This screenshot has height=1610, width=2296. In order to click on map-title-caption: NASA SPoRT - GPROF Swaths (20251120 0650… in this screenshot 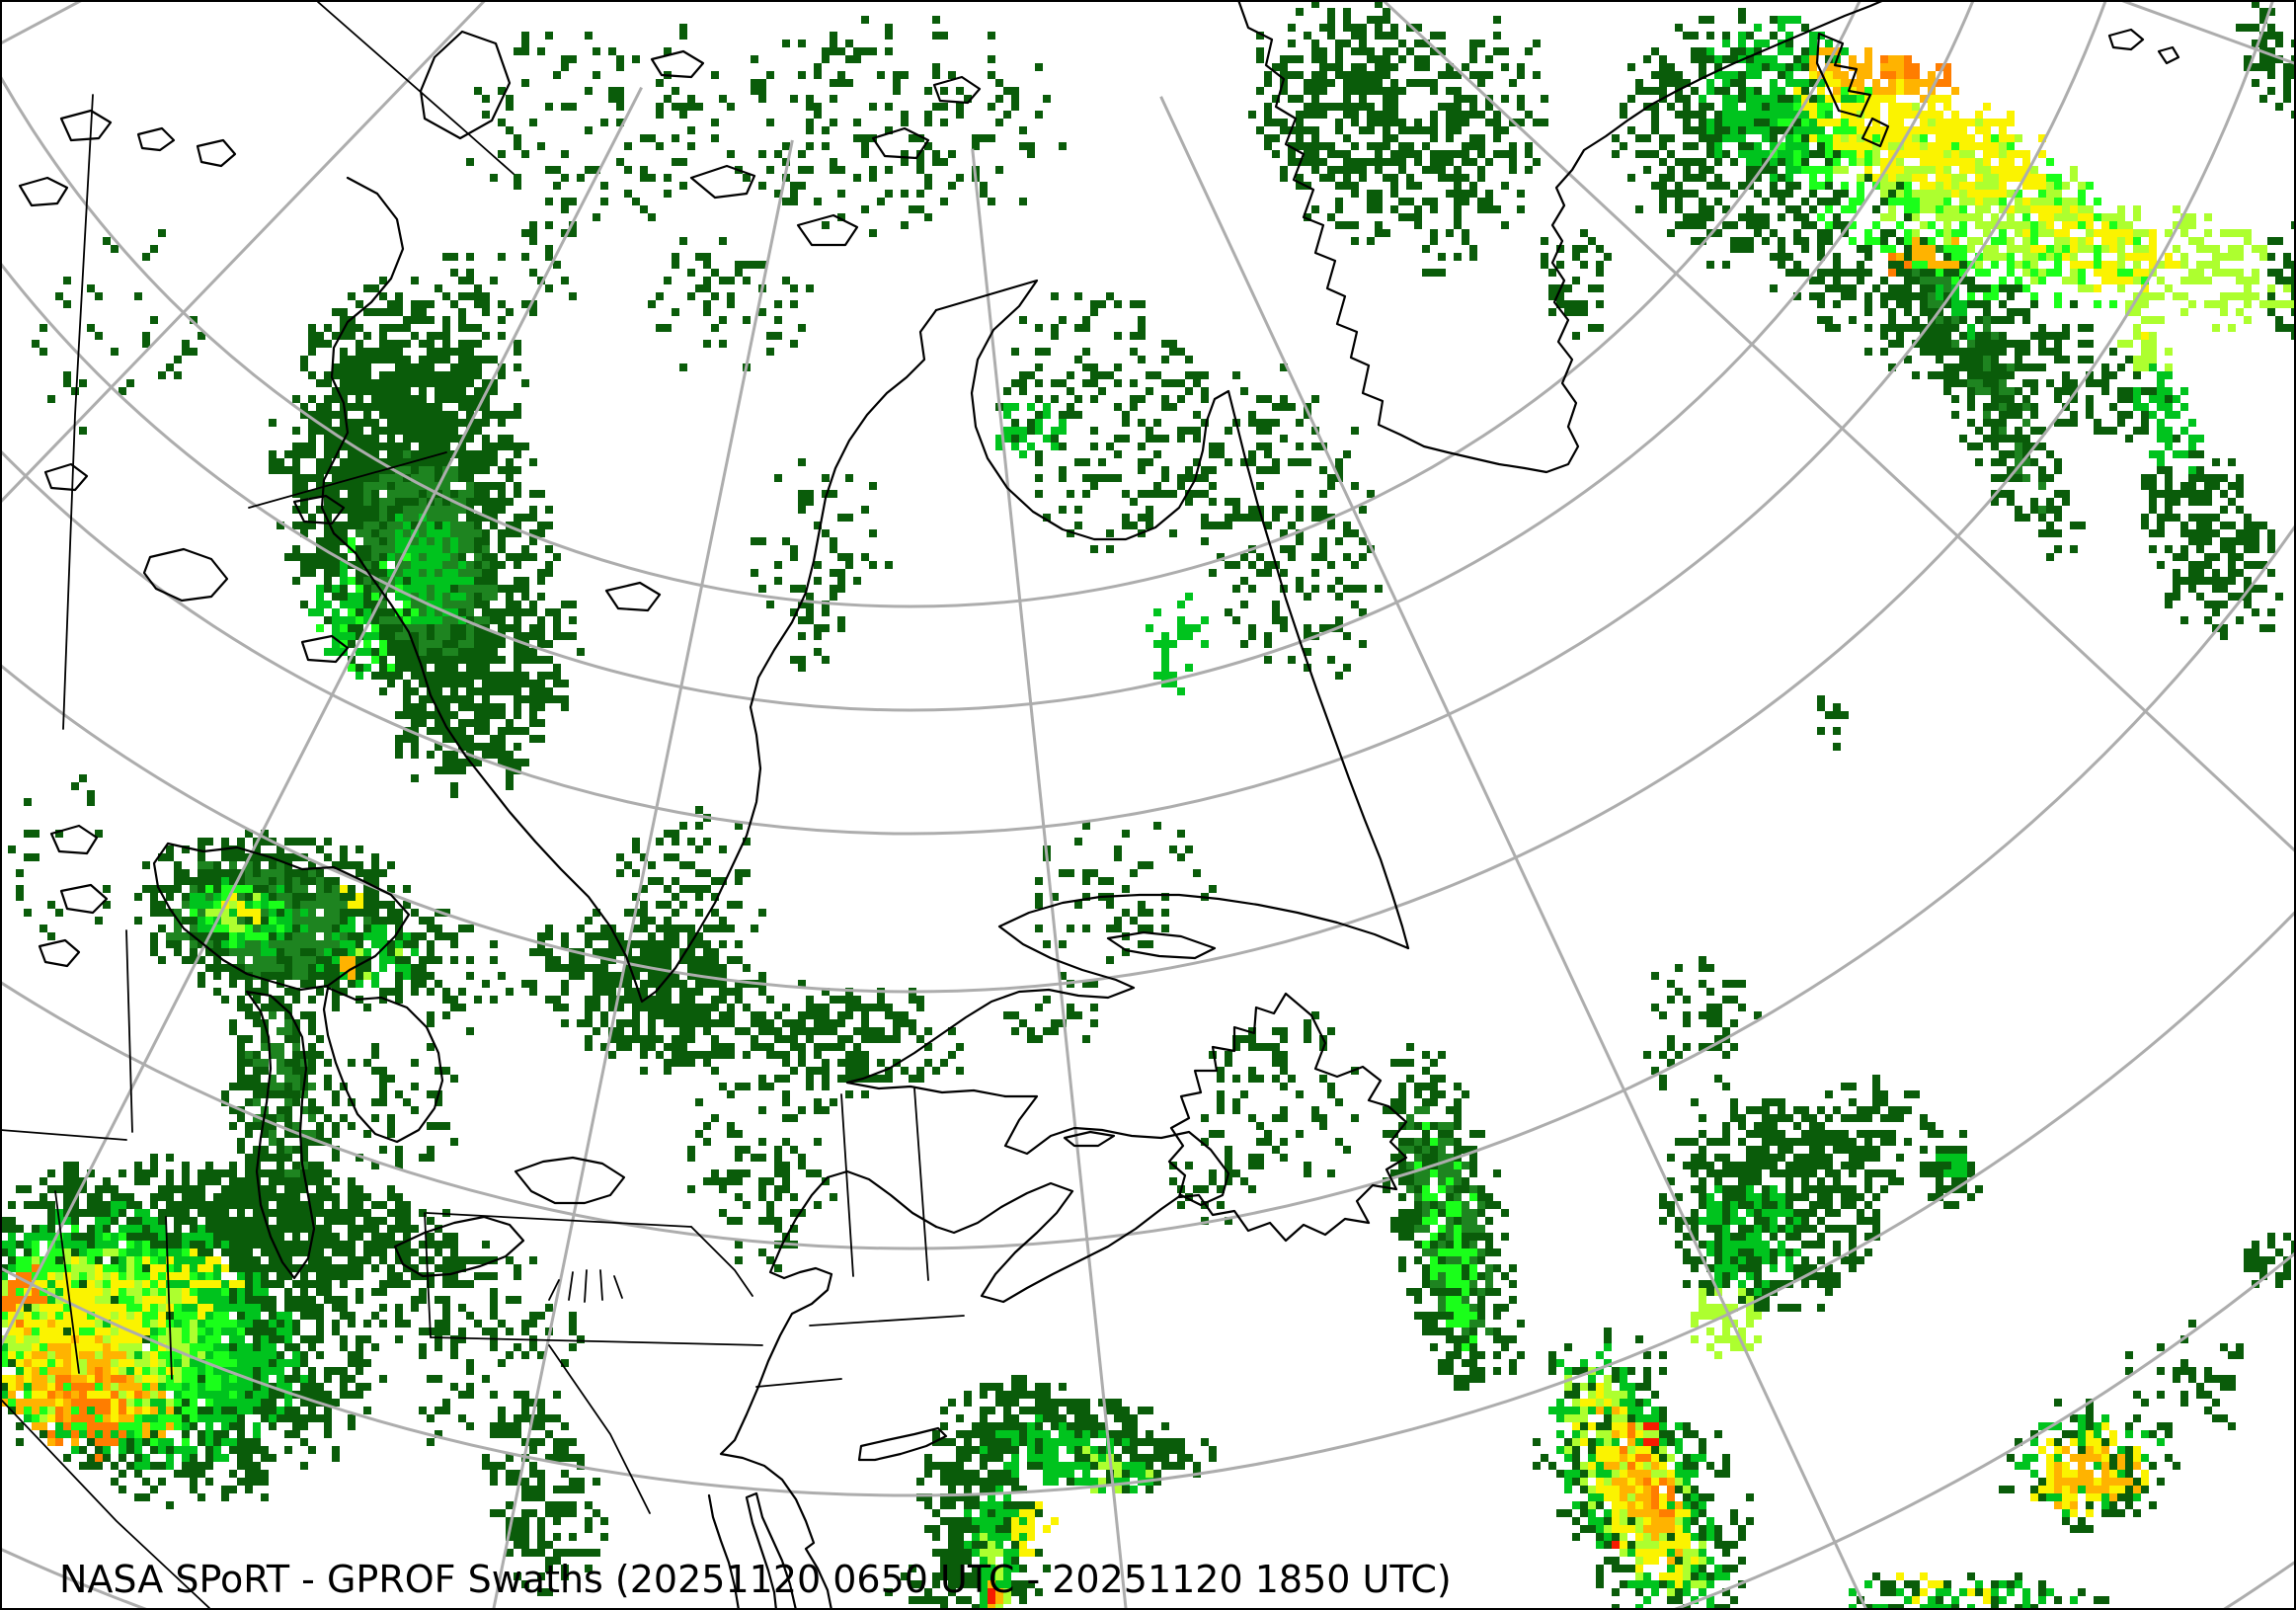, I will do `click(756, 1579)`.